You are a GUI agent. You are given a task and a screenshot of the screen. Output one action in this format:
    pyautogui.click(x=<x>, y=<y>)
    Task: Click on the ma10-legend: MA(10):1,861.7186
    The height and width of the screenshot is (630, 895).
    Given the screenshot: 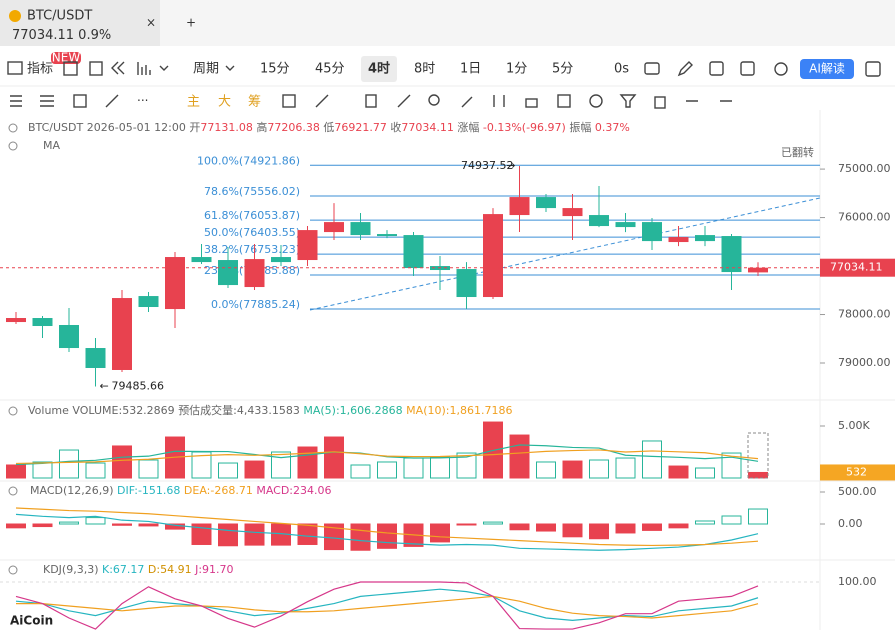 What is the action you would take?
    pyautogui.click(x=459, y=410)
    